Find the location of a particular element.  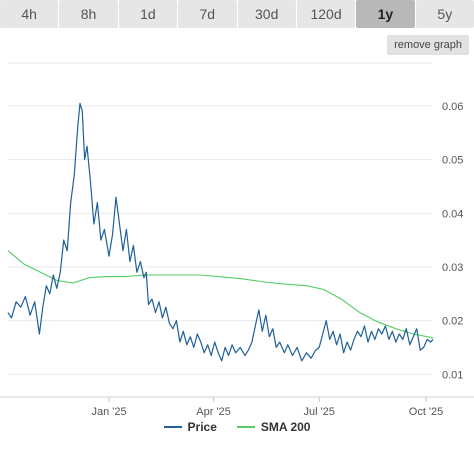

x-tick-label: Apr '25 is located at coordinates (213, 412).